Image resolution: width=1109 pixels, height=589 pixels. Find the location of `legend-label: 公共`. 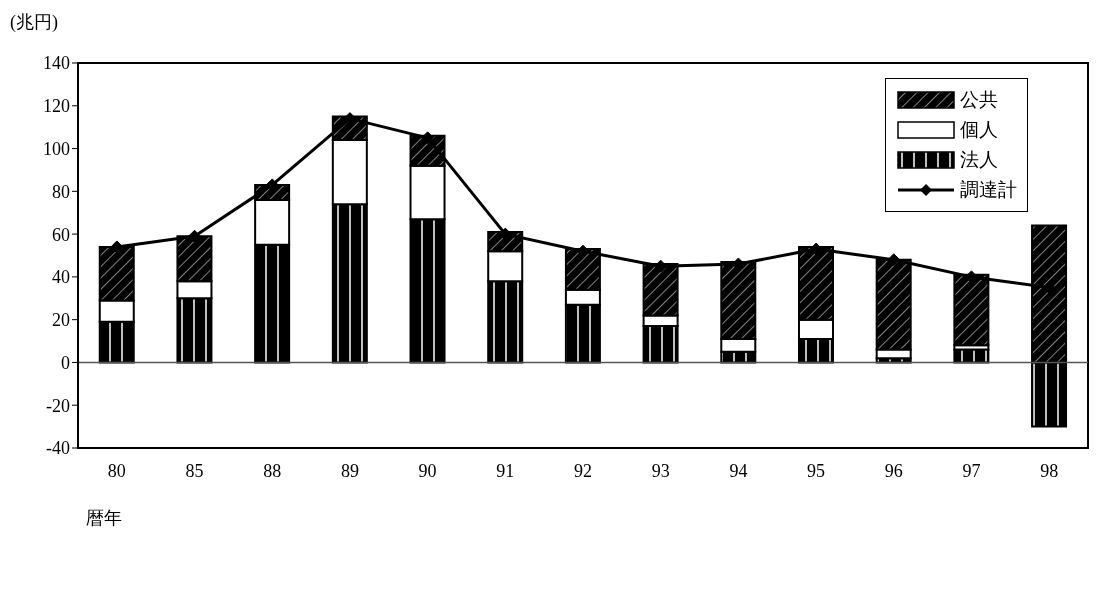

legend-label: 公共 is located at coordinates (979, 100).